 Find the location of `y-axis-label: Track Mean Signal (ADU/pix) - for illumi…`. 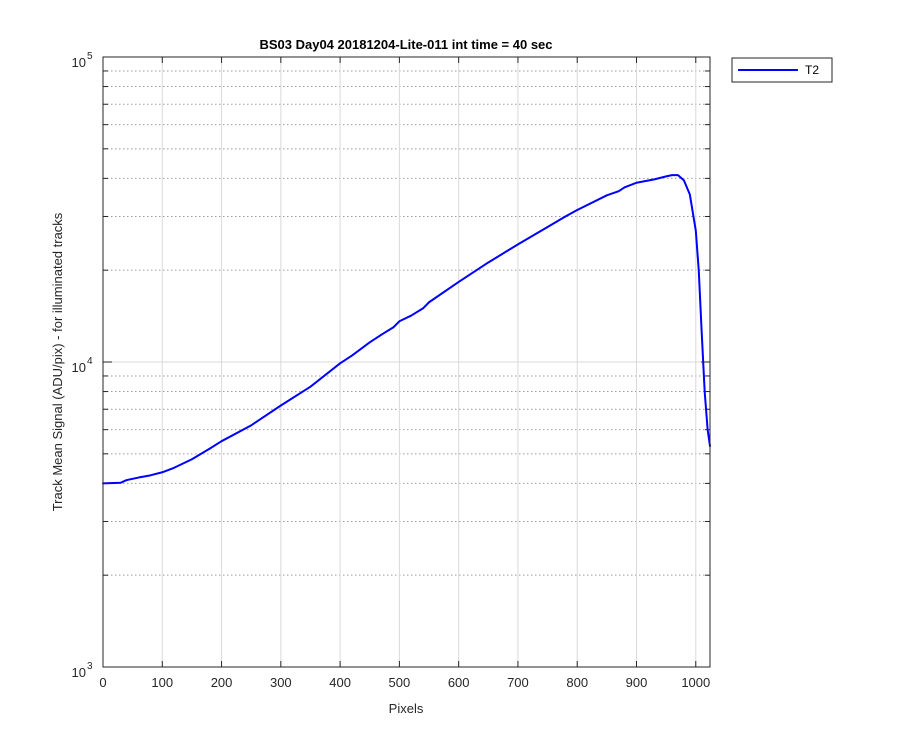

y-axis-label: Track Mean Signal (ADU/pix) - for illumi… is located at coordinates (57, 361).